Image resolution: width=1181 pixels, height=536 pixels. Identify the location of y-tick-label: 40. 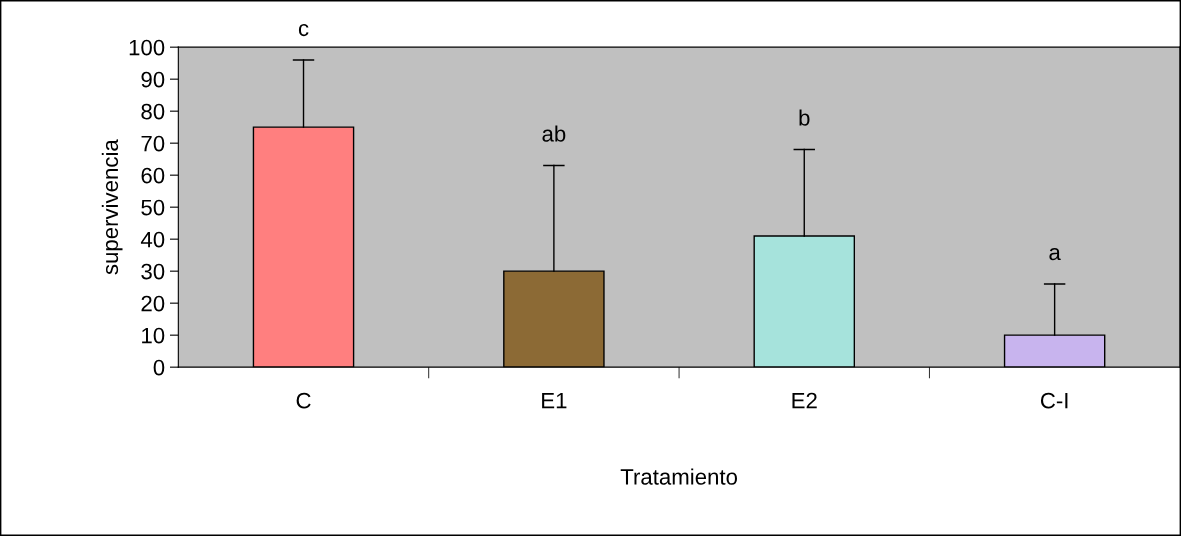
(152, 239).